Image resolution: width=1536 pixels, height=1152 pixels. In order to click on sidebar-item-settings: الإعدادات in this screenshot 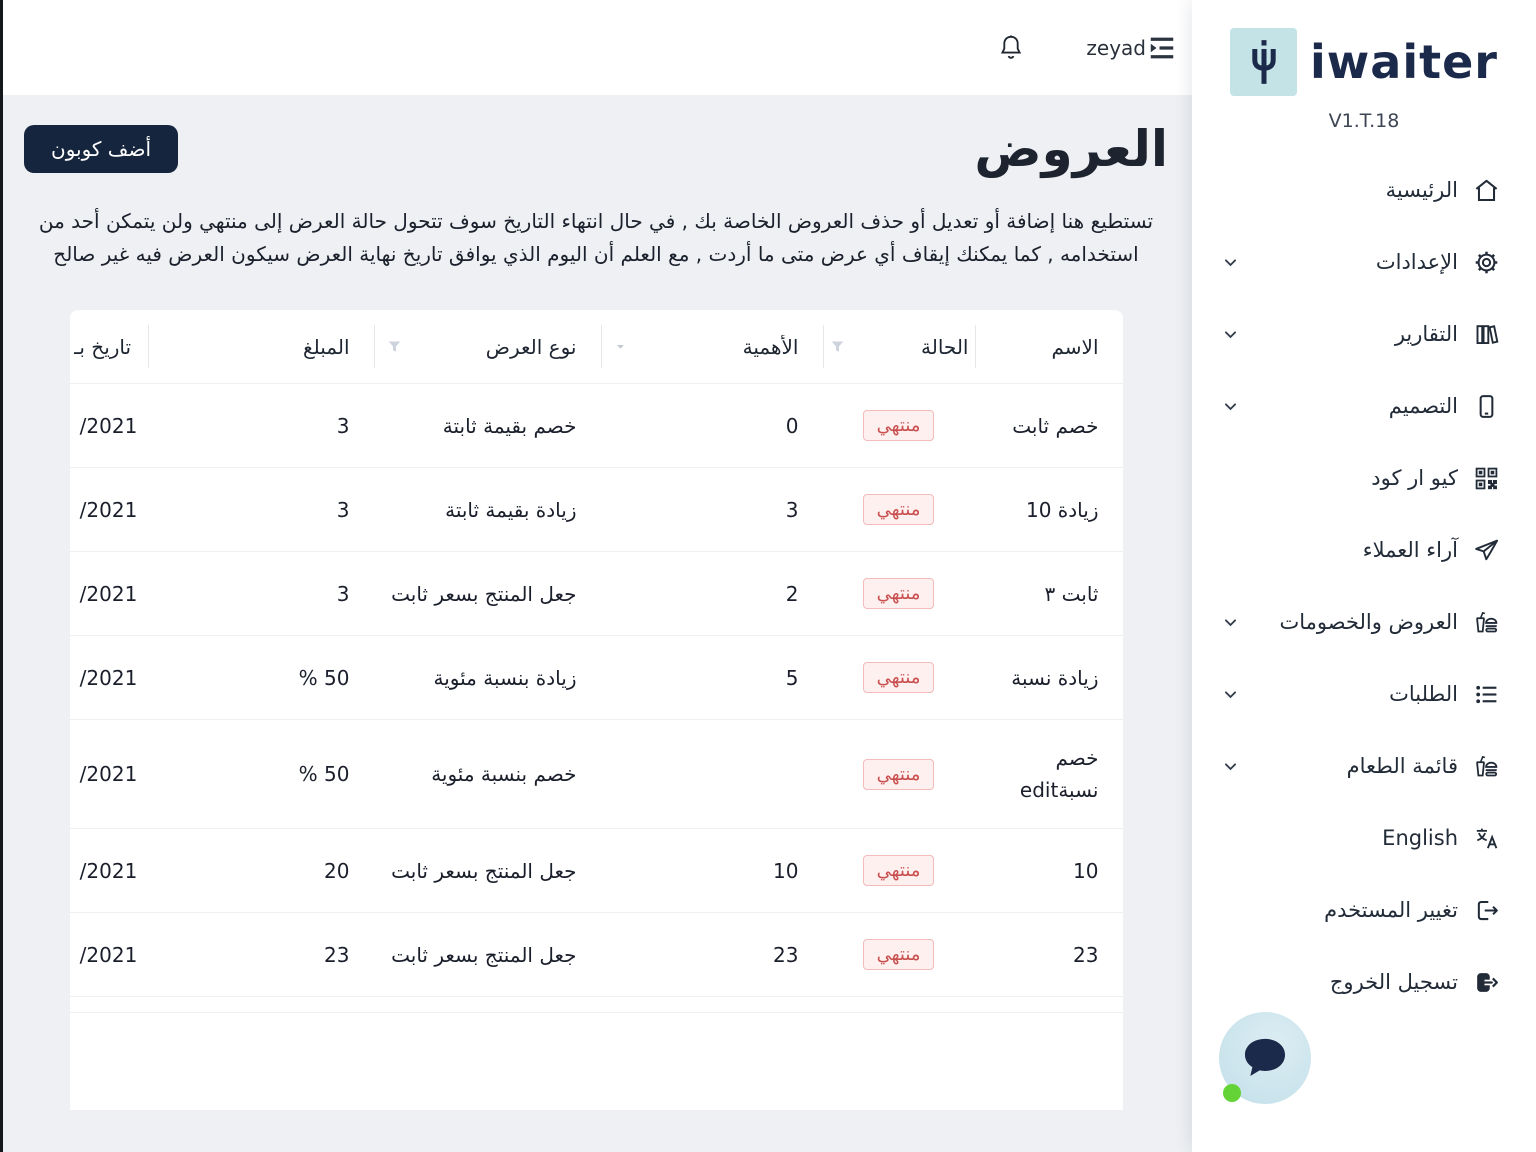, I will do `click(1364, 262)`.